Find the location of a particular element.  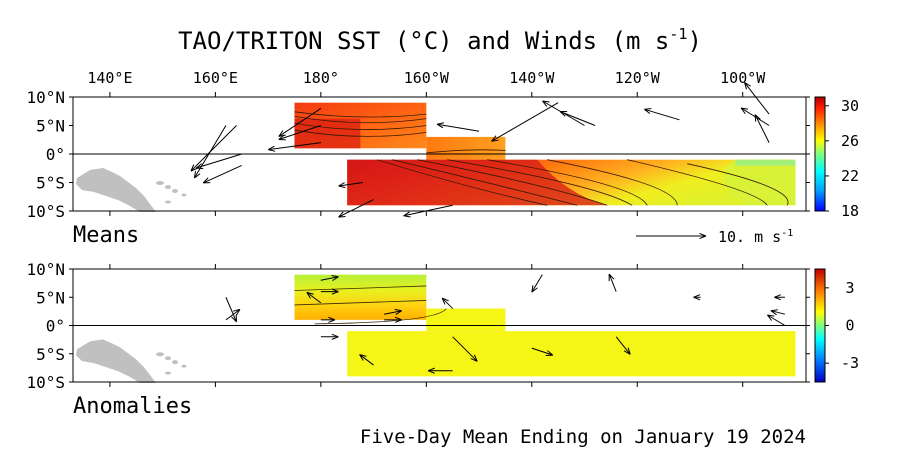

means-land-mask is located at coordinates (131, 190).